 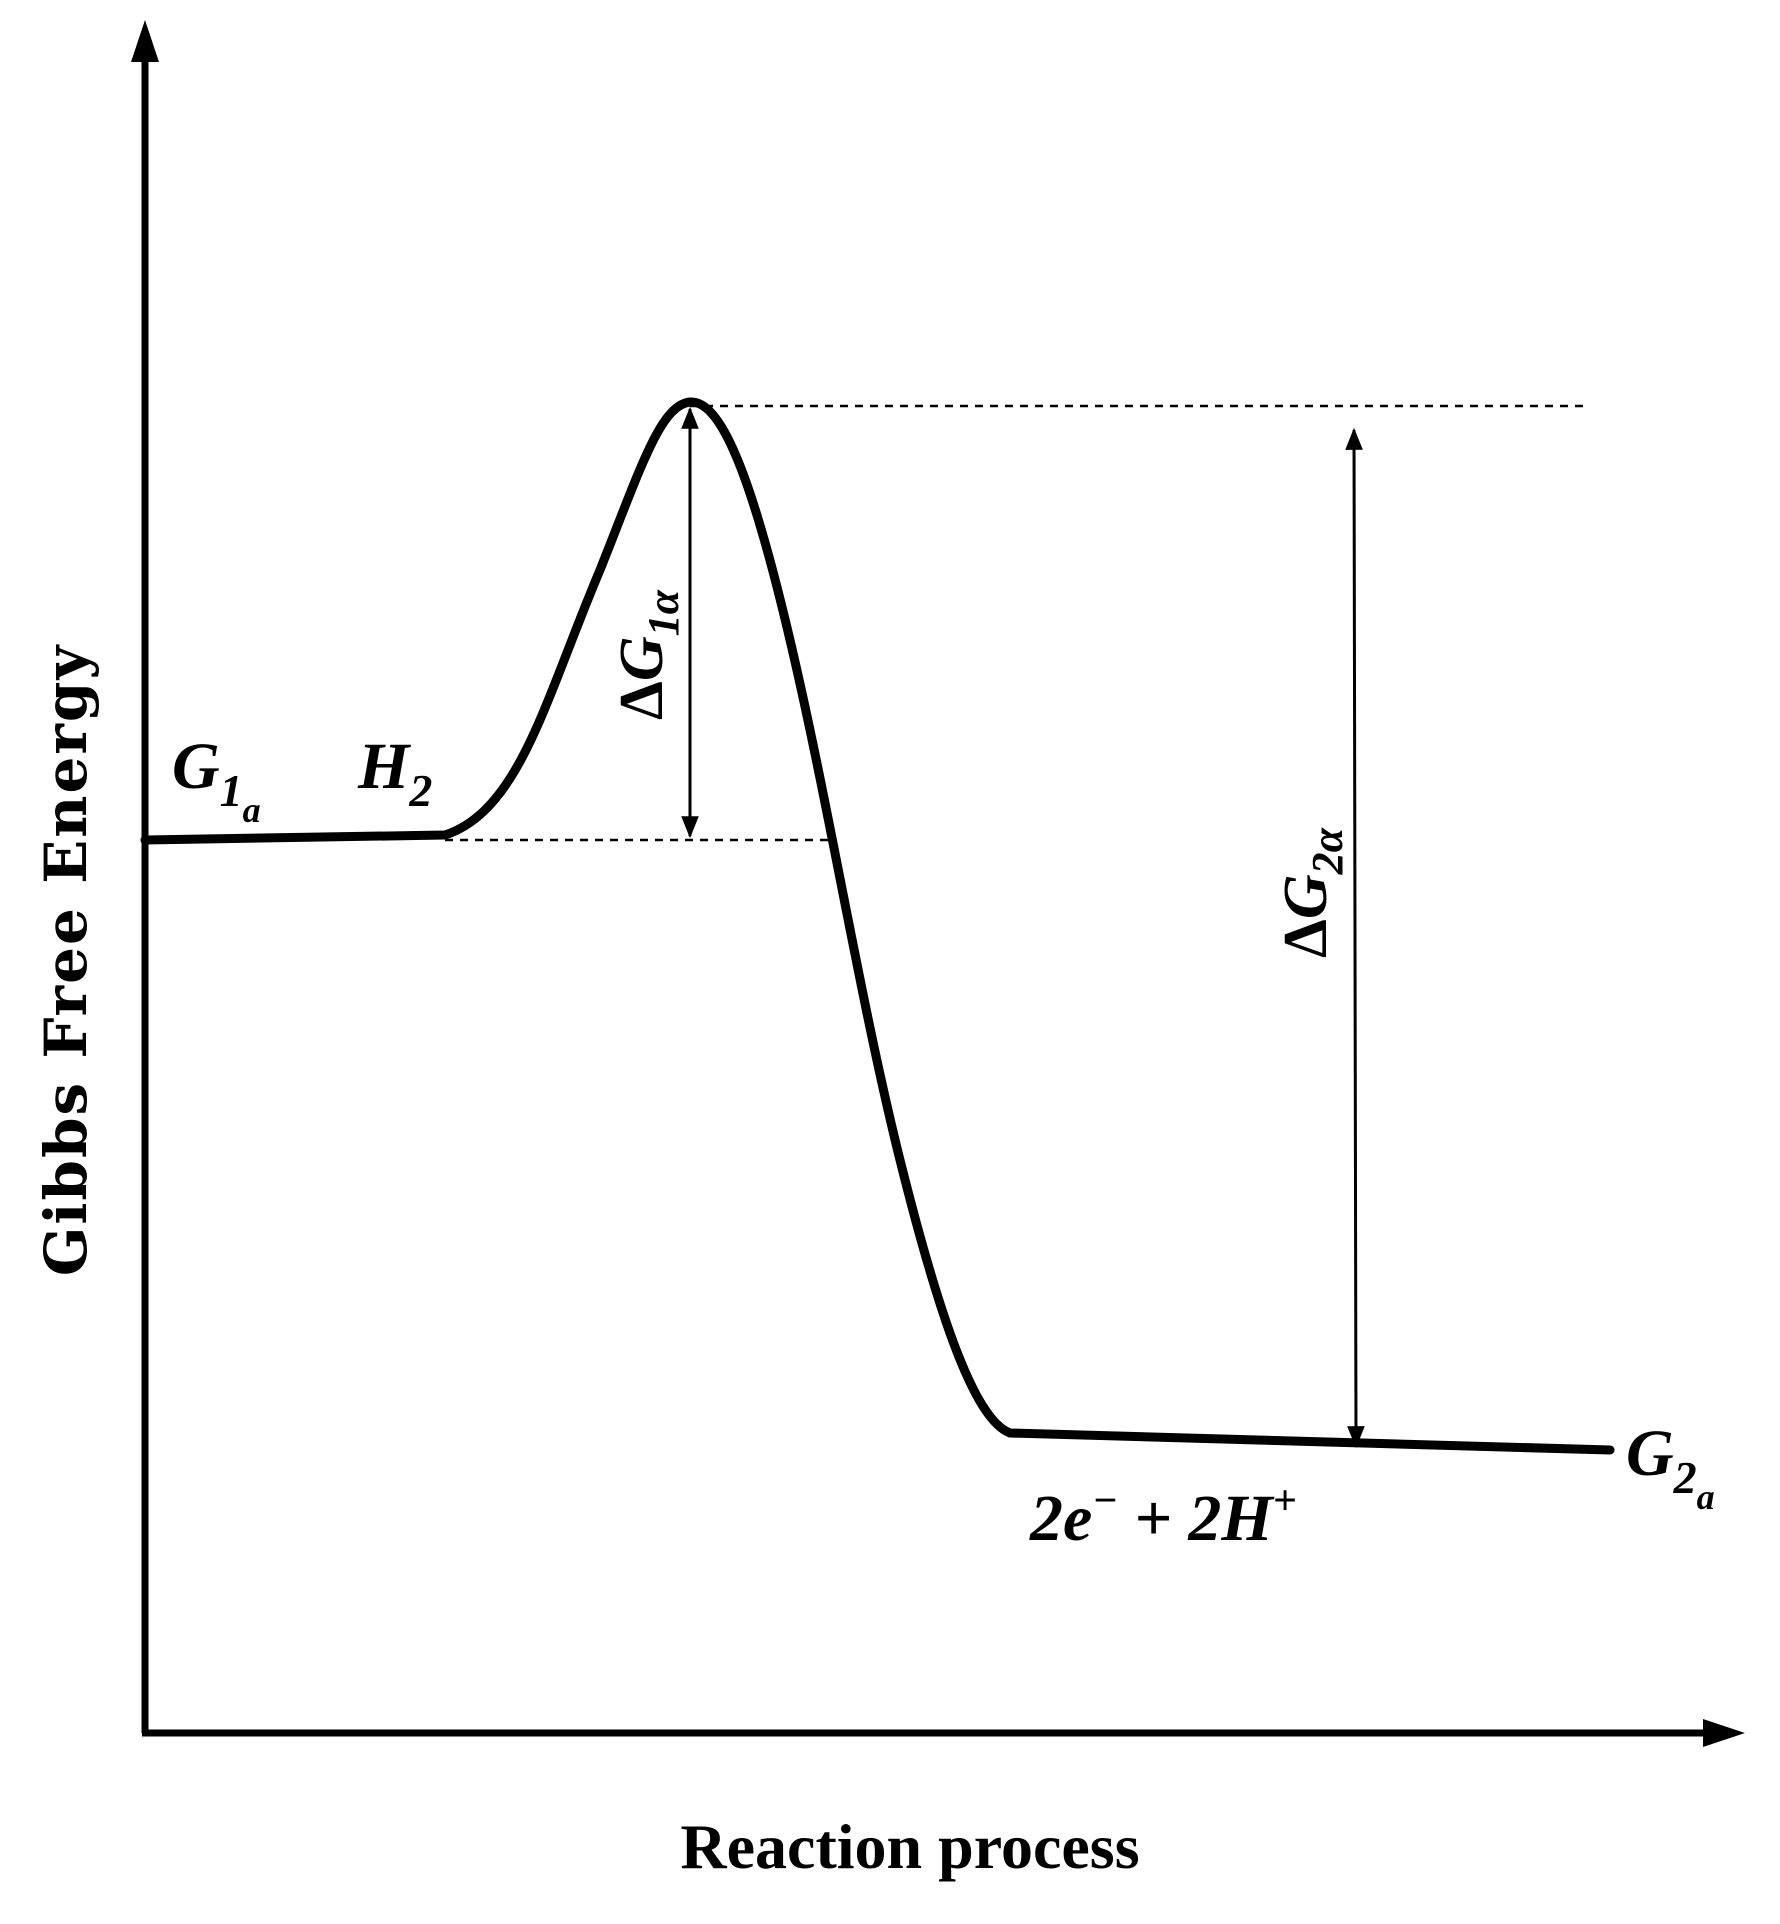 I want to click on activation-energy-label: ΔG1α, so click(x=648, y=654).